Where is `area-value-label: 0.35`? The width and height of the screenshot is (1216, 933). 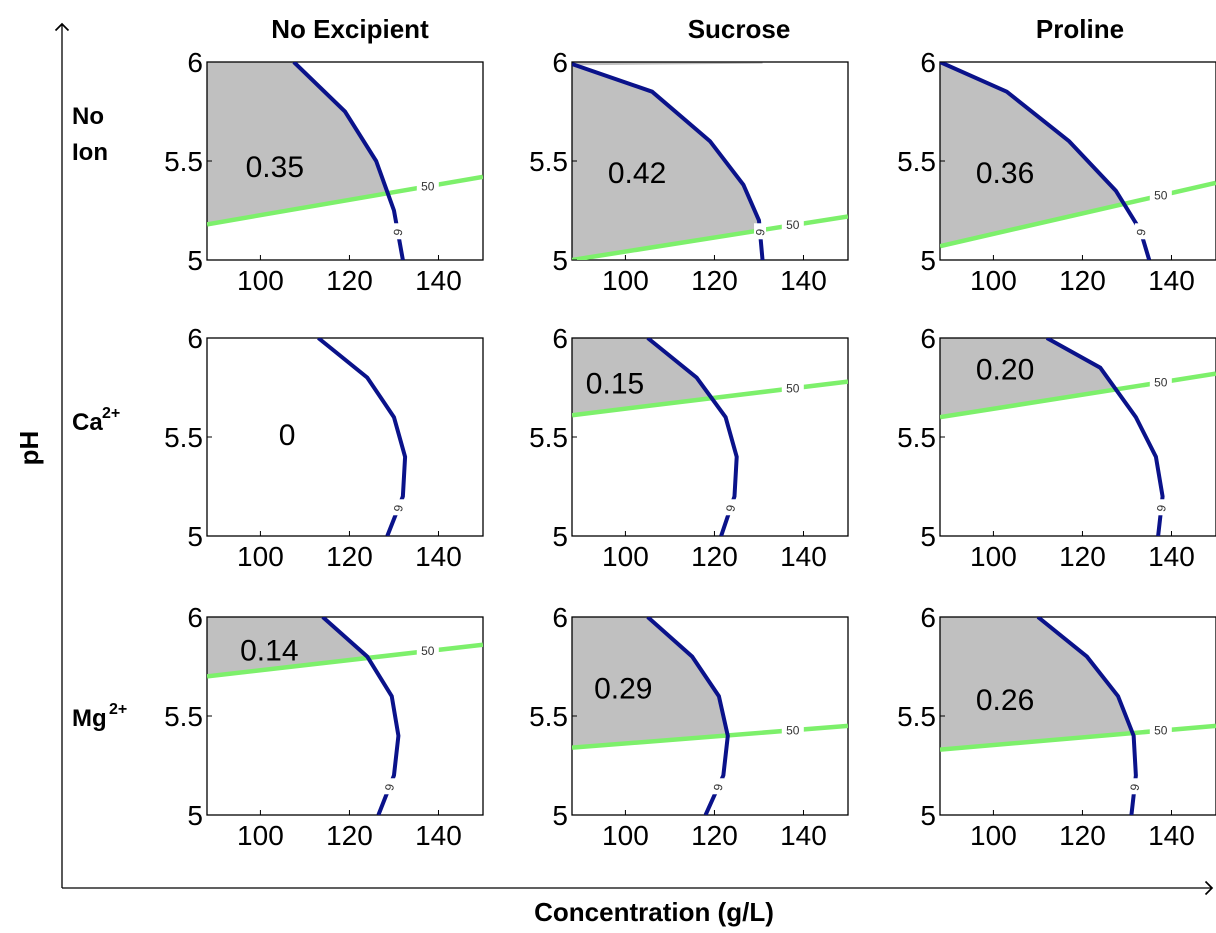
area-value-label: 0.35 is located at coordinates (275, 167).